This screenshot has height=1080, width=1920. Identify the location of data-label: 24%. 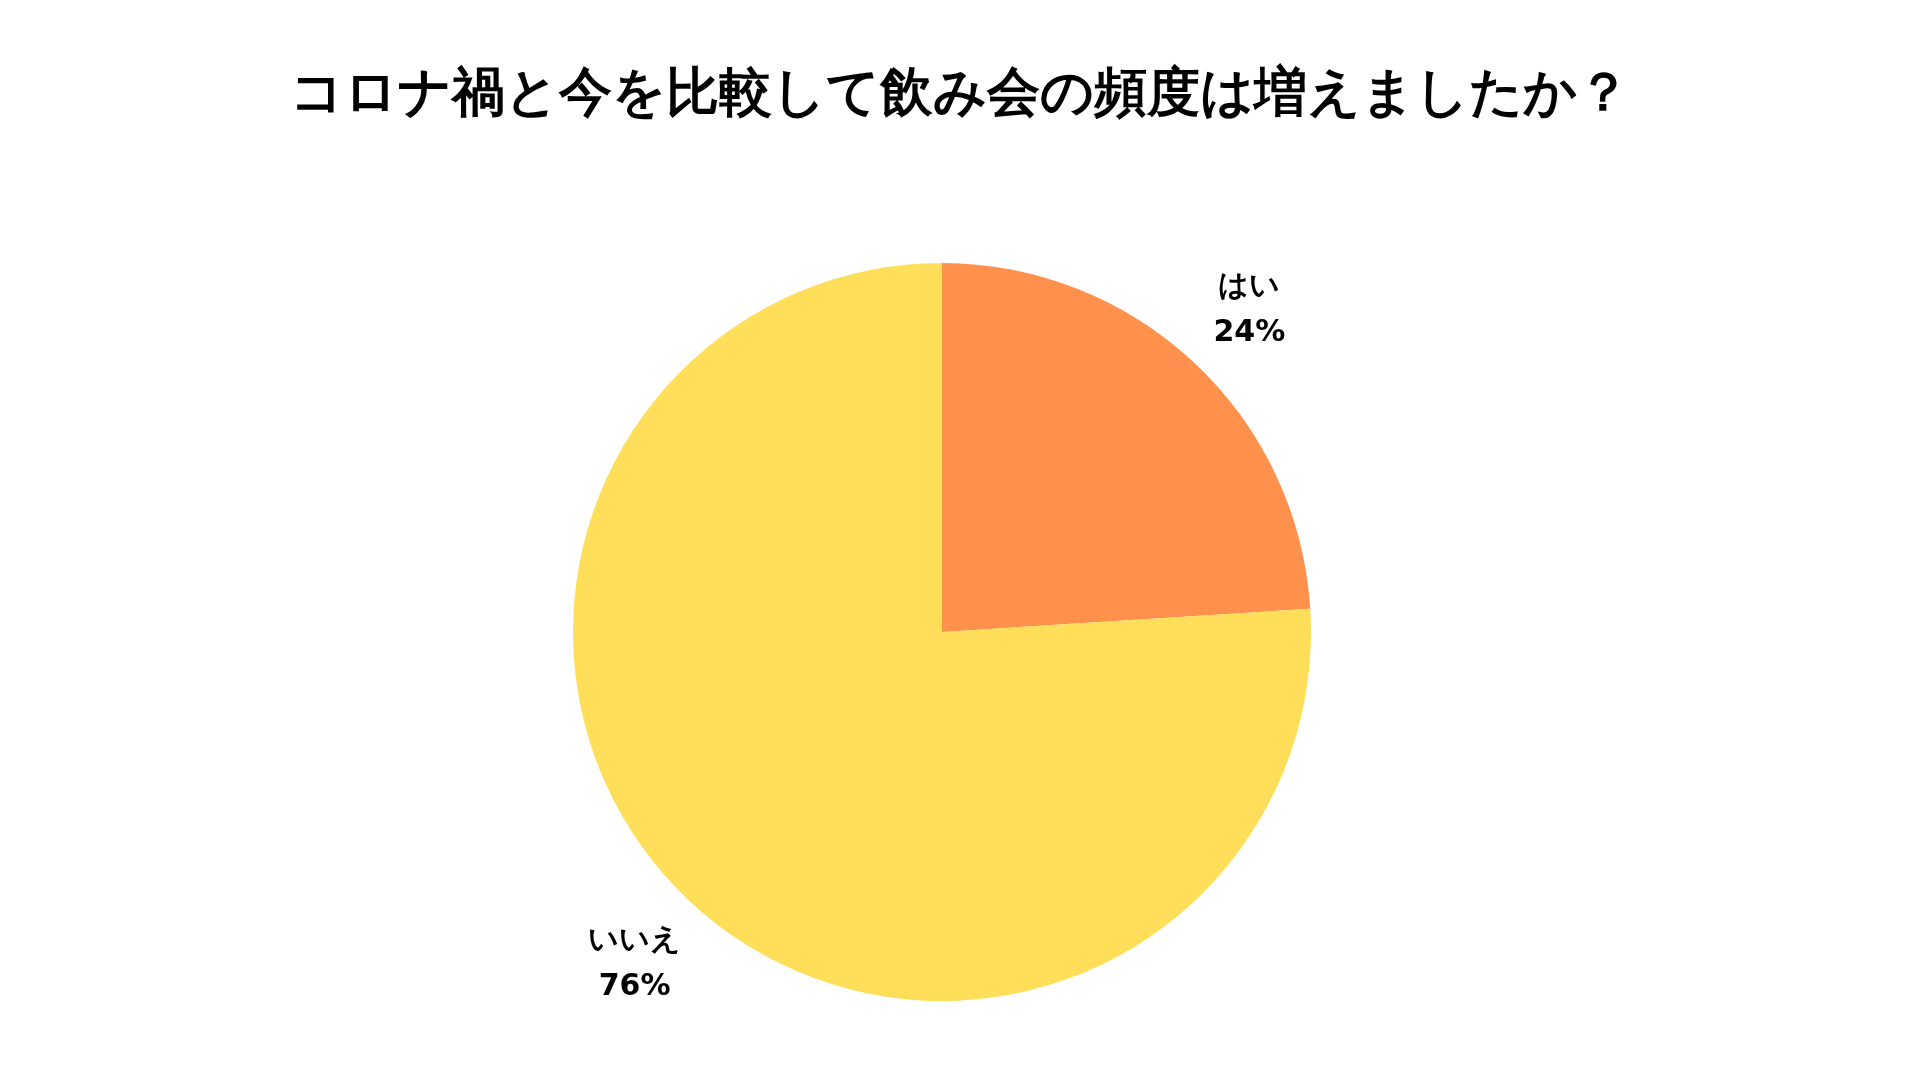
(1249, 330).